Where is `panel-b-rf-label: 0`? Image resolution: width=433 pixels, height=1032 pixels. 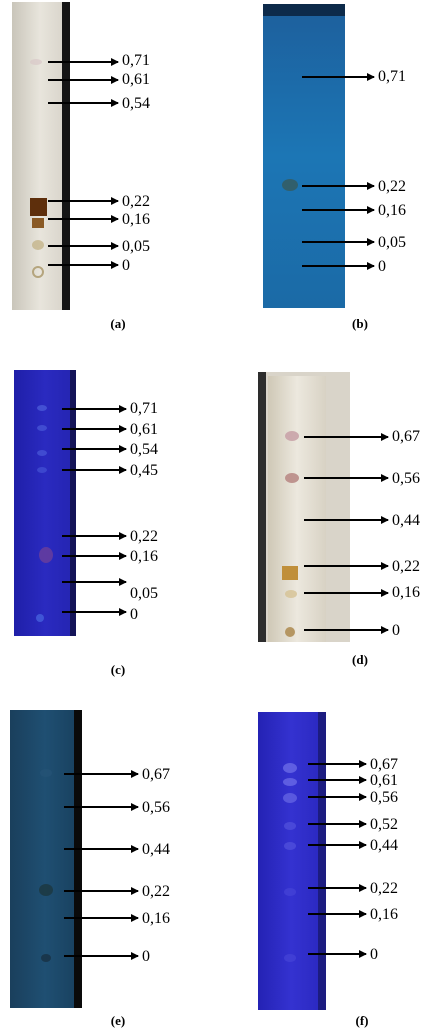
panel-b-rf-label: 0 is located at coordinates (382, 266).